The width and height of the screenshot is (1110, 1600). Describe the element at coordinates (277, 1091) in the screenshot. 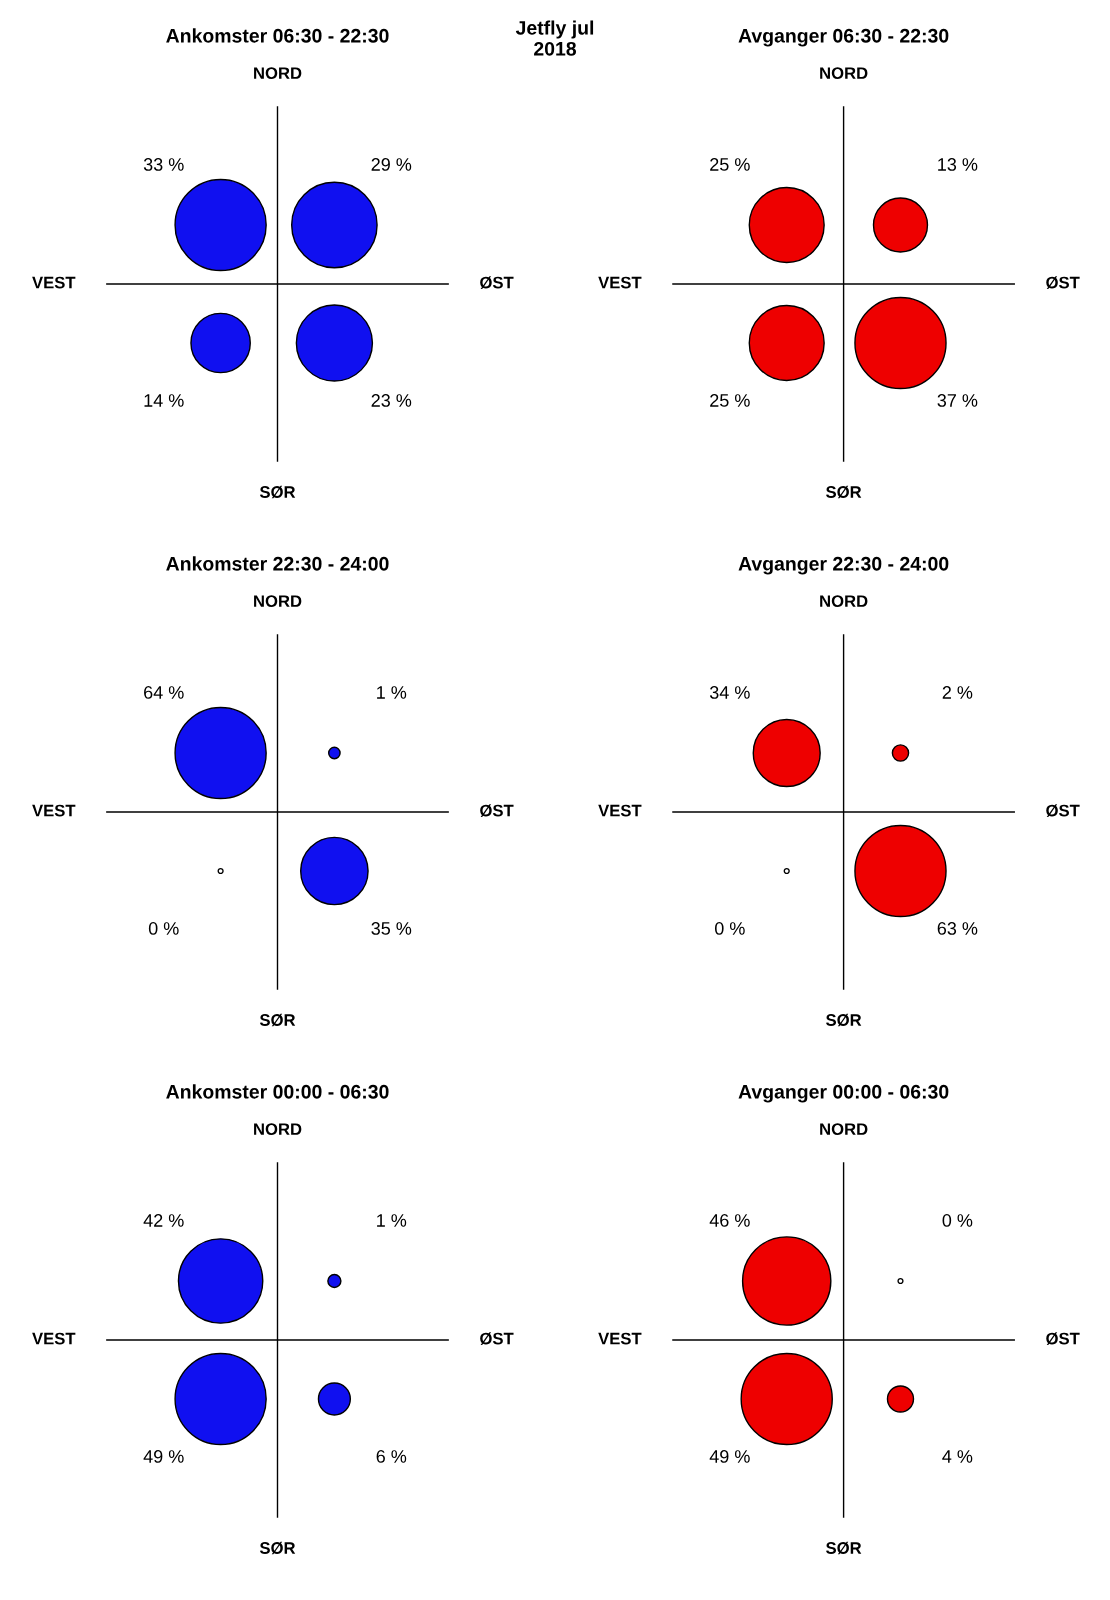

I see `text: Ankomster 00:00 - 06:30` at that location.